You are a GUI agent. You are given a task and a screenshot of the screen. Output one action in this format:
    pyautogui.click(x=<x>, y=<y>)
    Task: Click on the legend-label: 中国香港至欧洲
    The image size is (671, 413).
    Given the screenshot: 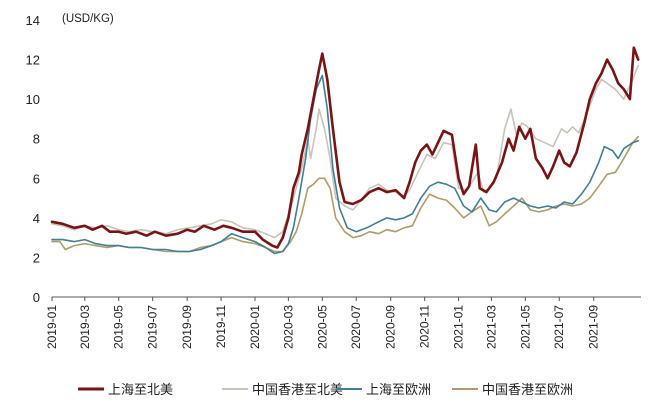 What is the action you would take?
    pyautogui.click(x=527, y=389)
    